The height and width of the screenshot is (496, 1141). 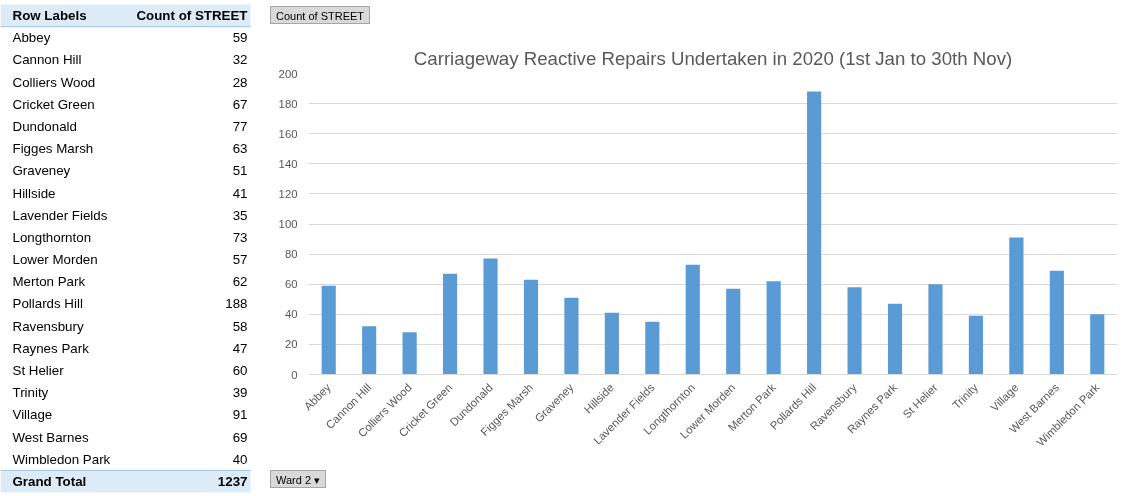 What do you see at coordinates (240, 326) in the screenshot?
I see `text: 58` at bounding box center [240, 326].